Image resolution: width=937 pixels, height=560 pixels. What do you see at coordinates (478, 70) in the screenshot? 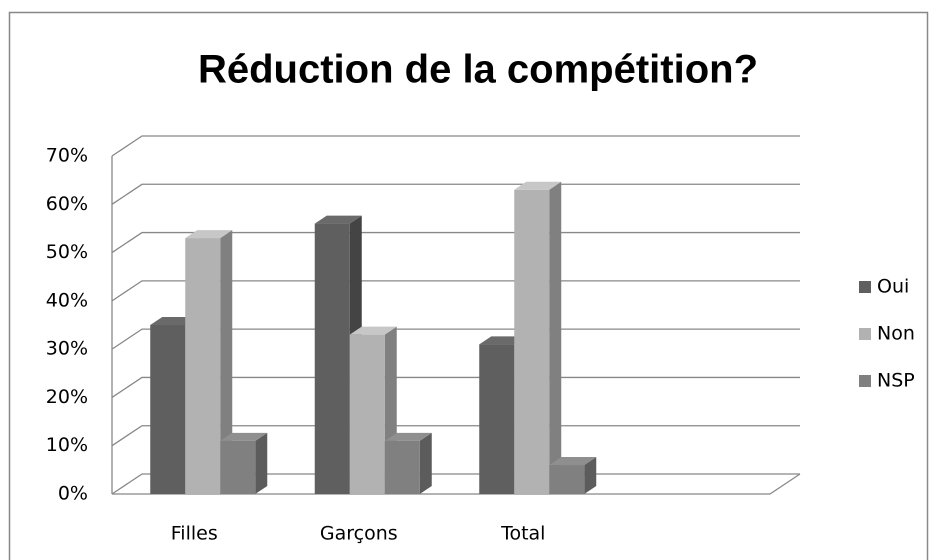
I see `chart-title: Réduction de la compétition?` at bounding box center [478, 70].